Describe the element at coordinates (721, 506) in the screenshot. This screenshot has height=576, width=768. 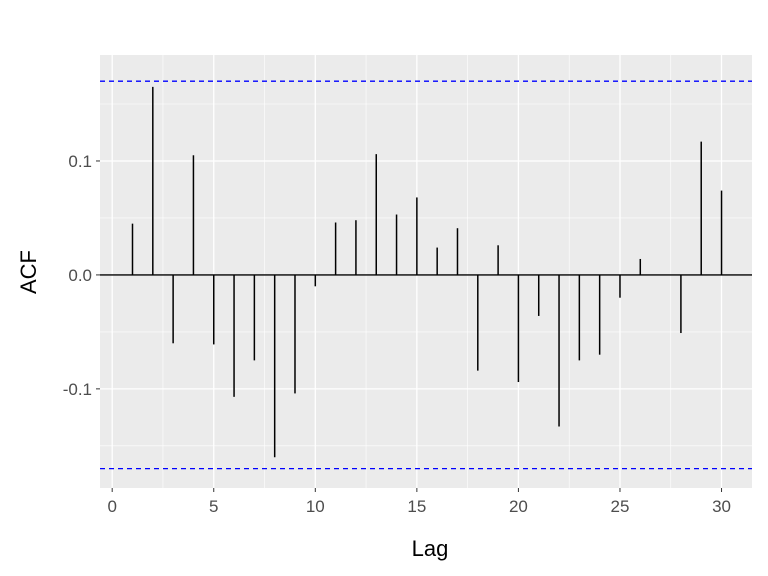
I see `x-tick-label: 30` at that location.